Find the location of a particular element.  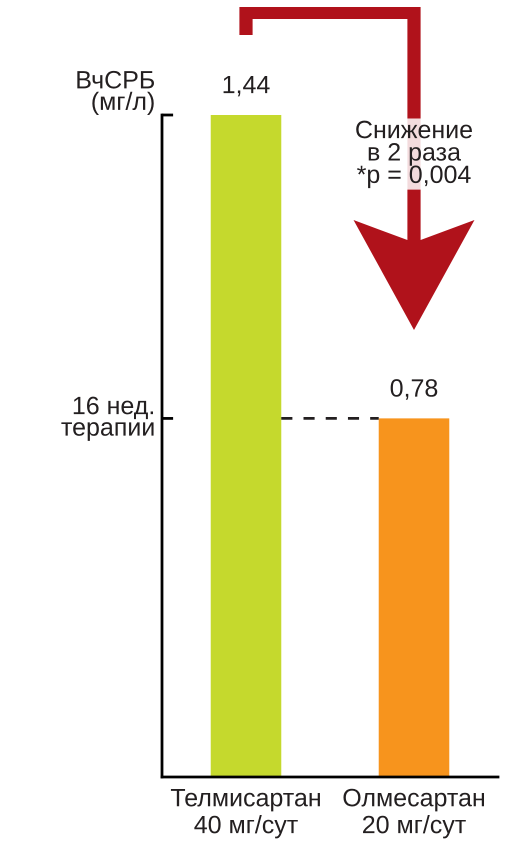

ref-line-label: 16 нед. терапии is located at coordinates (107, 418).